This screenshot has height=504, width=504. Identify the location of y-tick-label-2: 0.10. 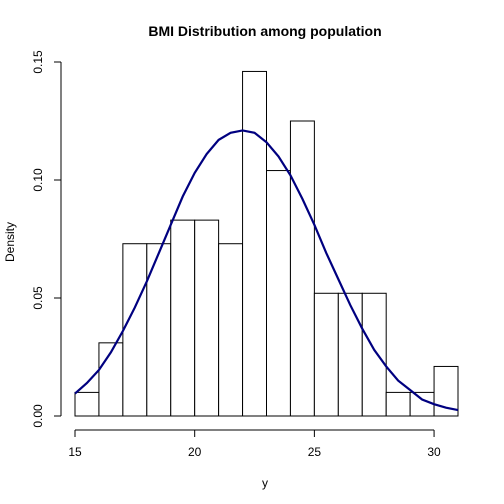
(38, 180).